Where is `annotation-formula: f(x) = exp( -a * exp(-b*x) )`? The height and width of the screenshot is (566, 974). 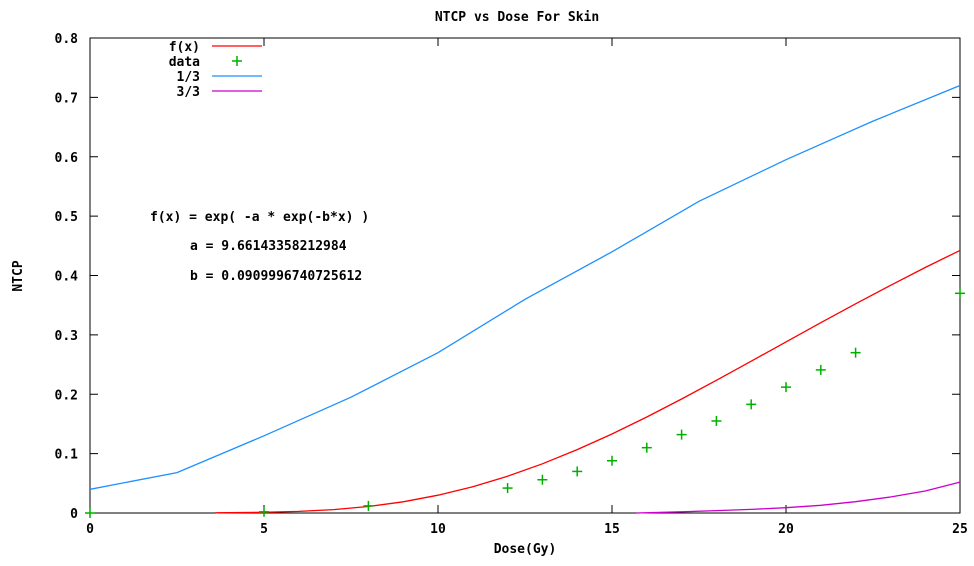
annotation-formula: f(x) = exp( -a * exp(-b*x) ) is located at coordinates (259, 217).